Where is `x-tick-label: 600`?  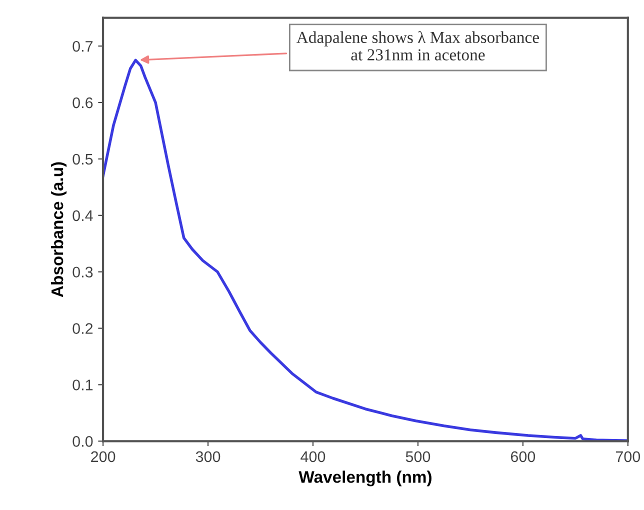 x-tick-label: 600 is located at coordinates (523, 456).